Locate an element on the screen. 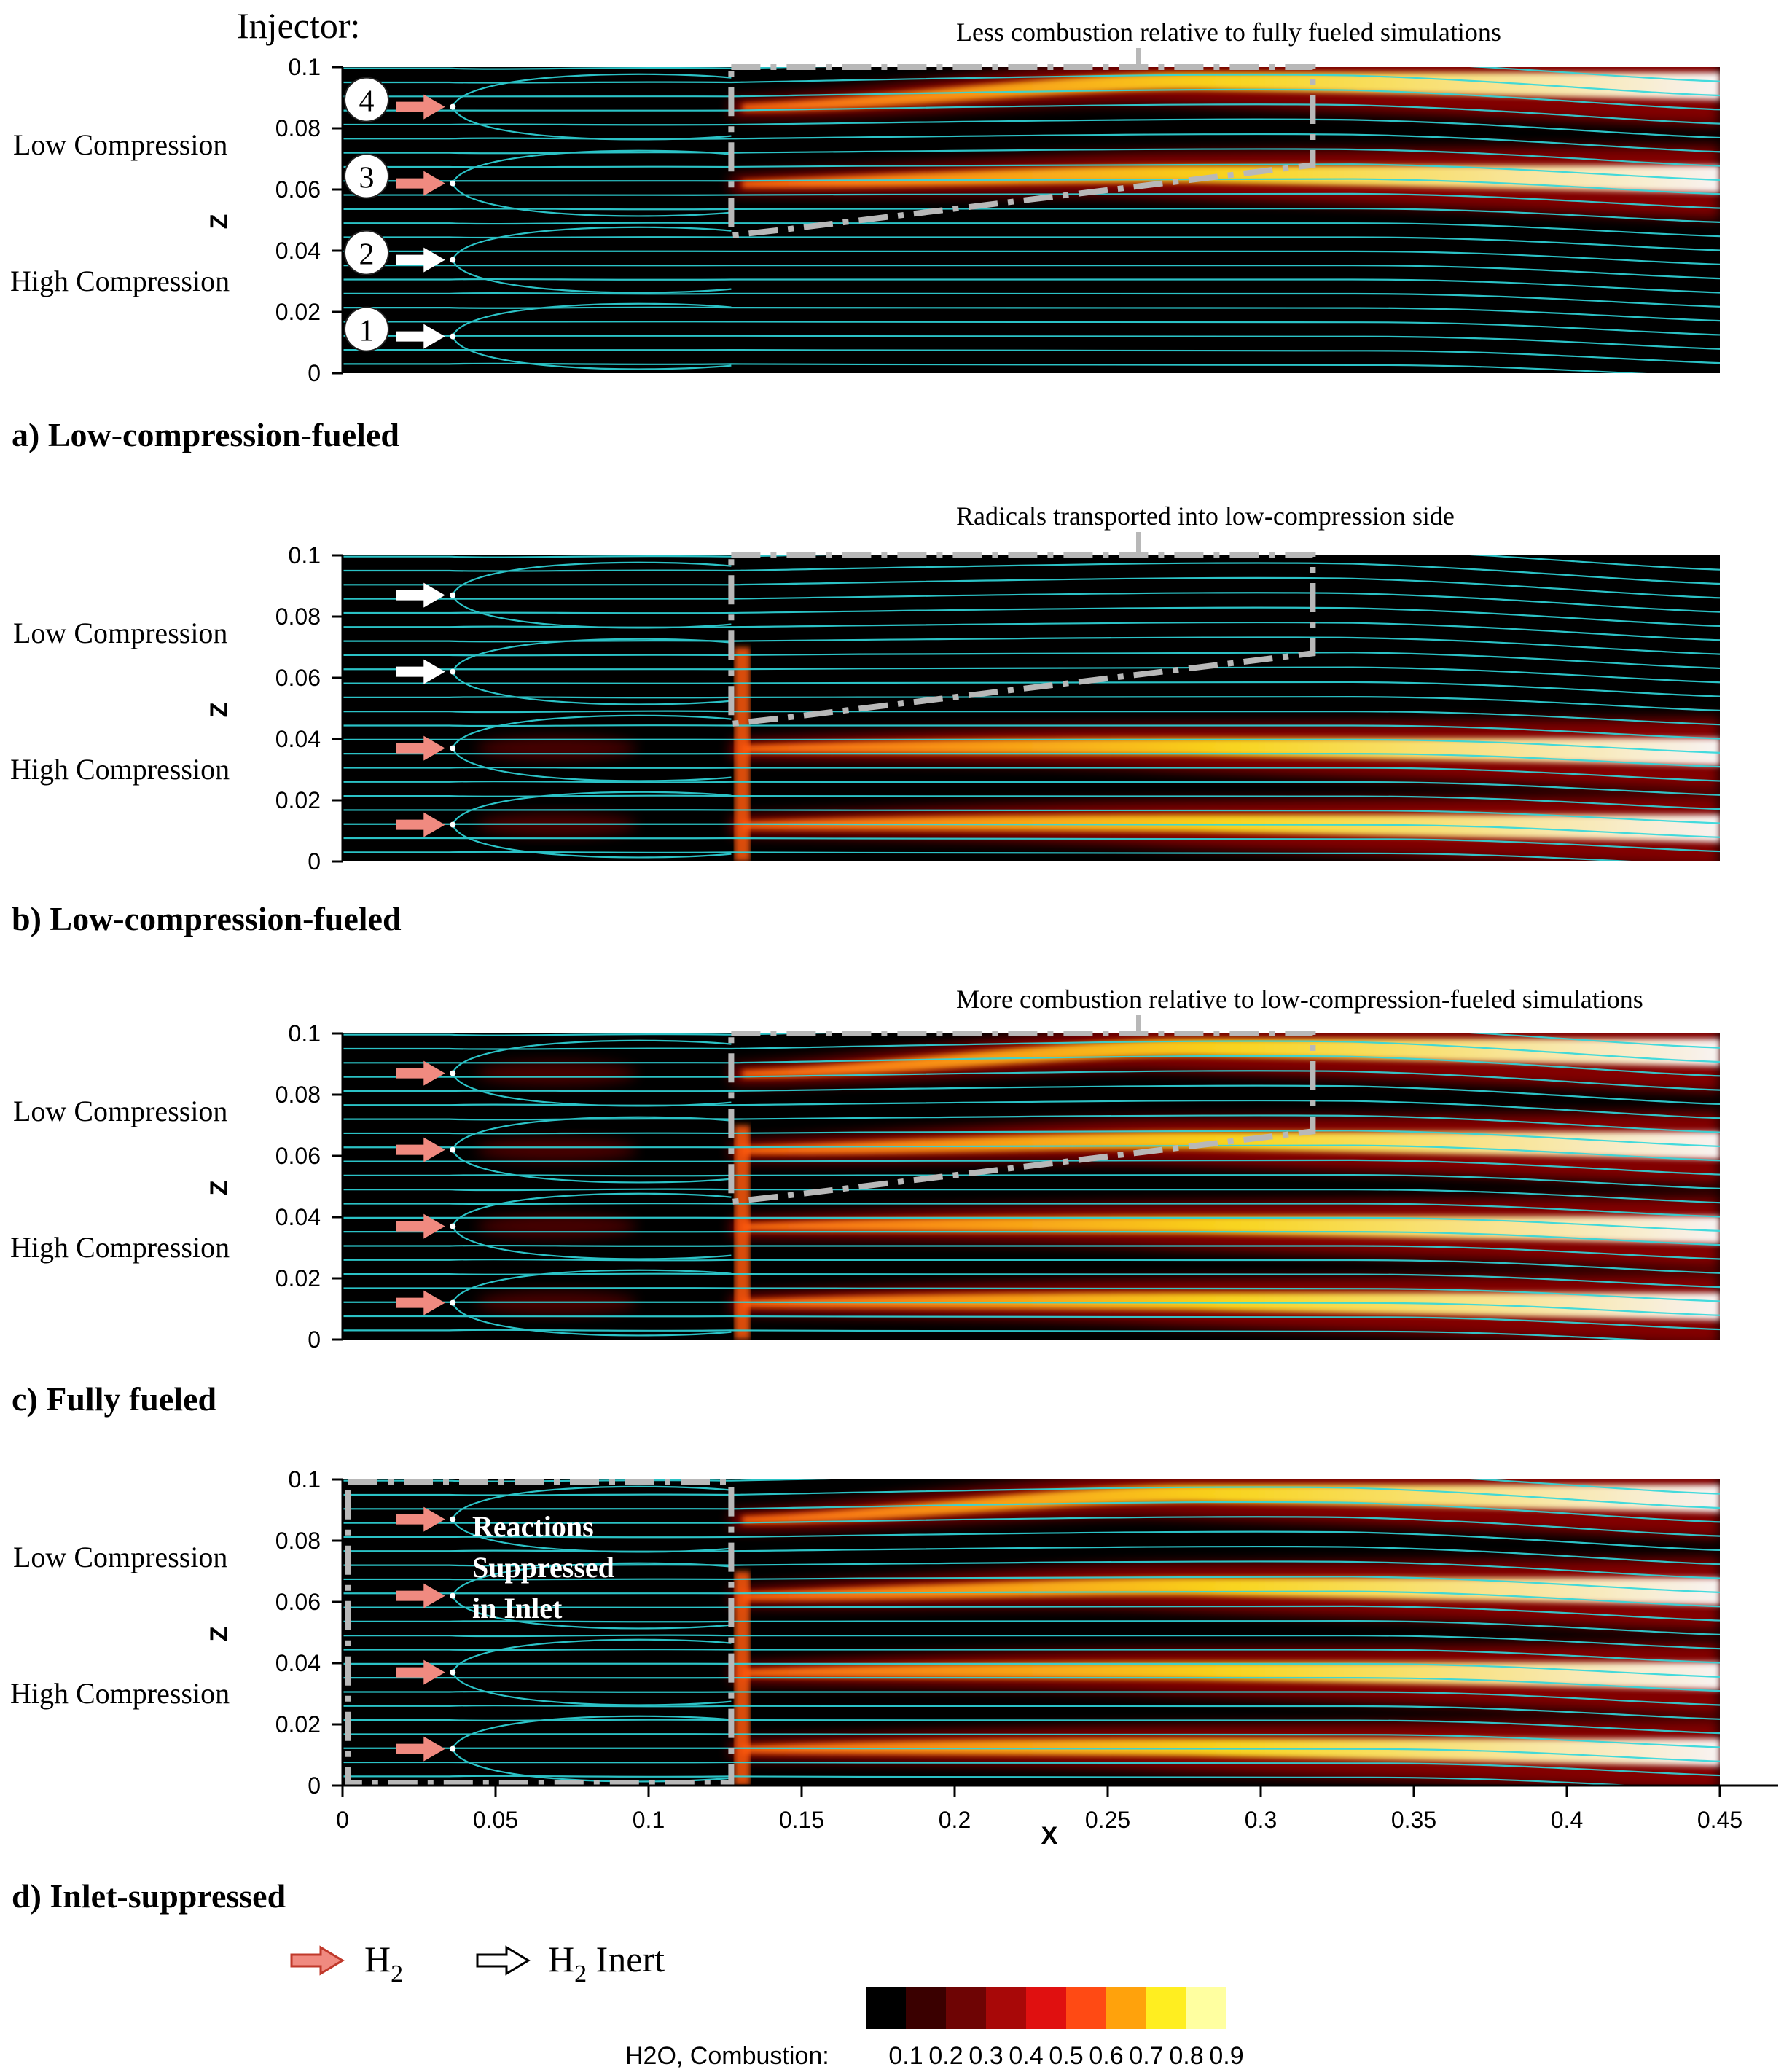 The image size is (1784, 2072). colorbar-tick-label: 0.5 is located at coordinates (1066, 2056).